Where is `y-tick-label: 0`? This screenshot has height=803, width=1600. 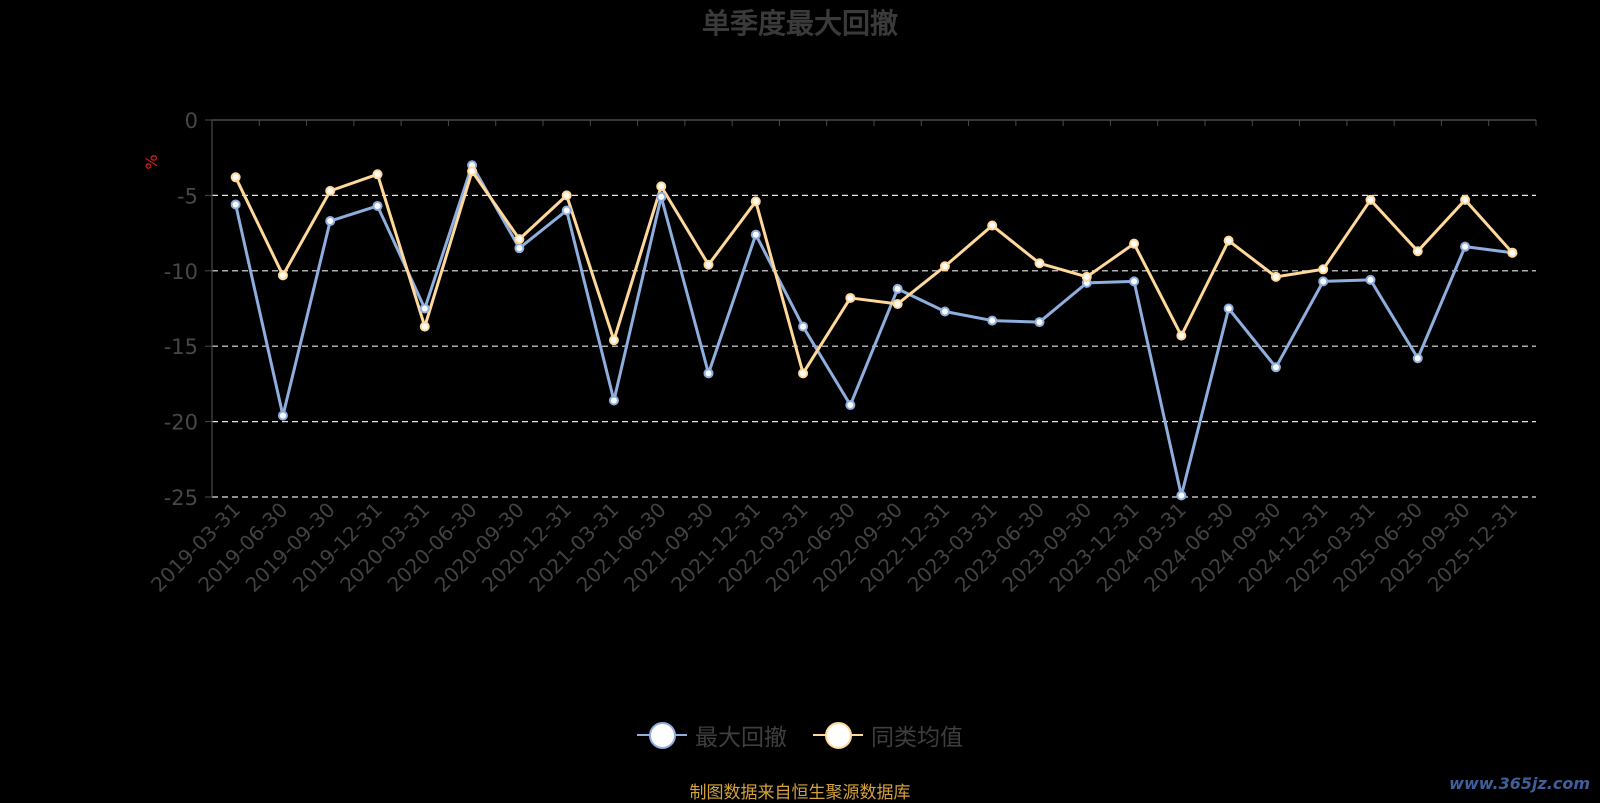
y-tick-label: 0 is located at coordinates (191, 121).